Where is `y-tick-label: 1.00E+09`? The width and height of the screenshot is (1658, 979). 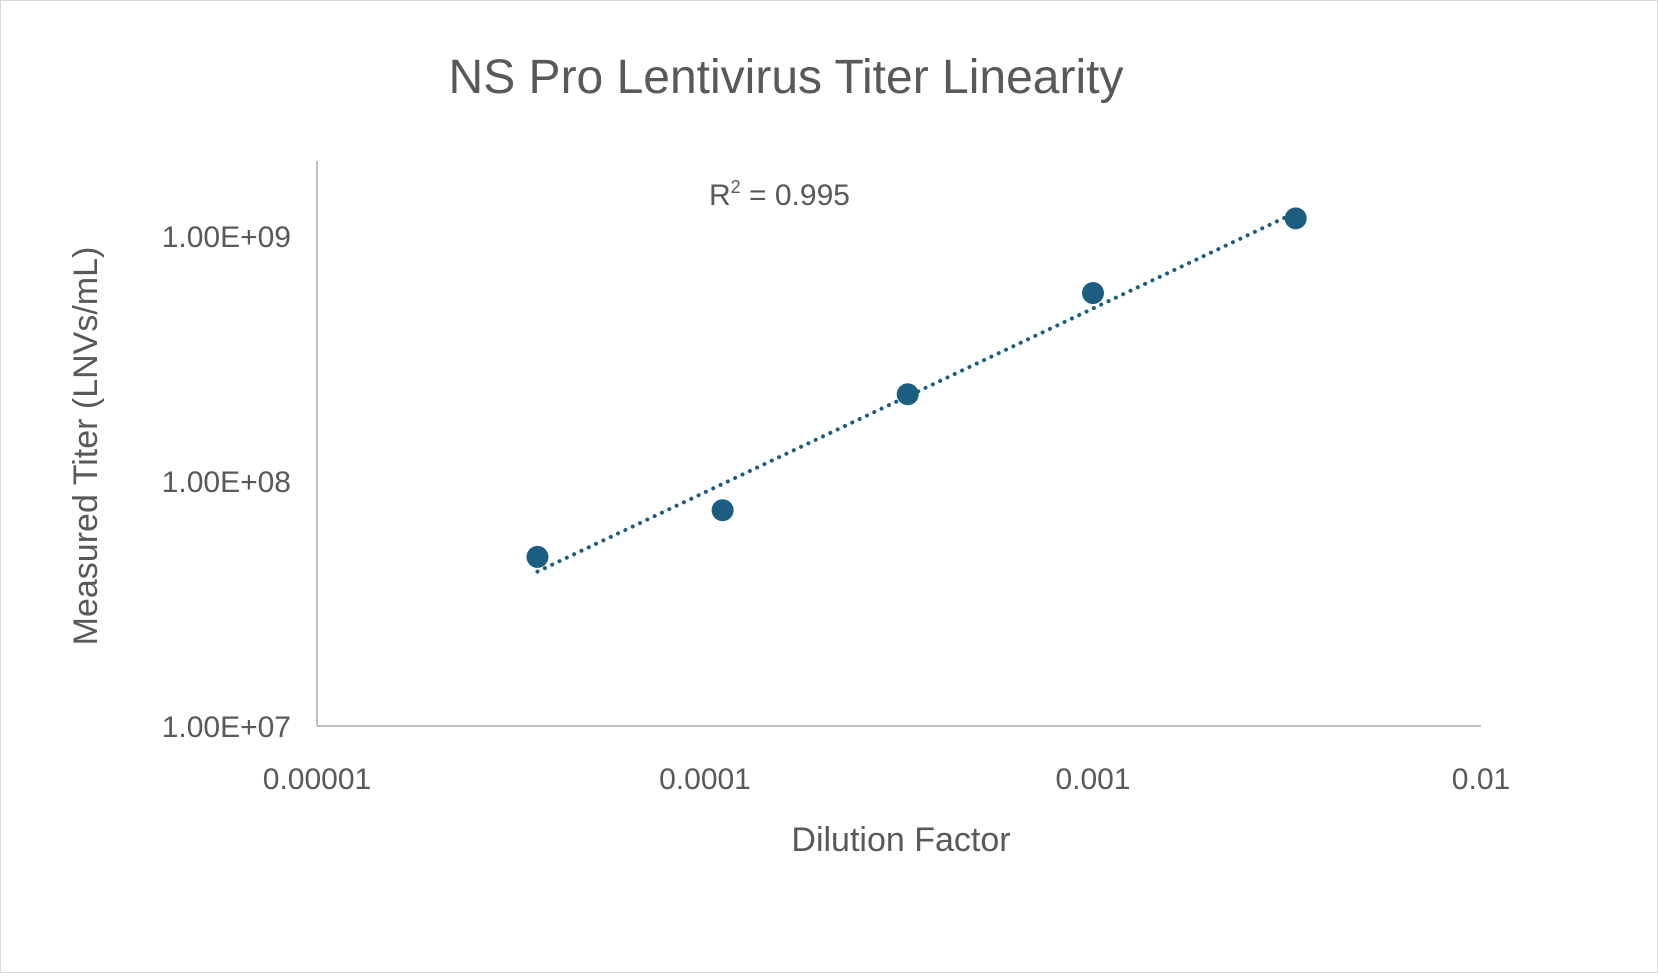 y-tick-label: 1.00E+09 is located at coordinates (226, 237).